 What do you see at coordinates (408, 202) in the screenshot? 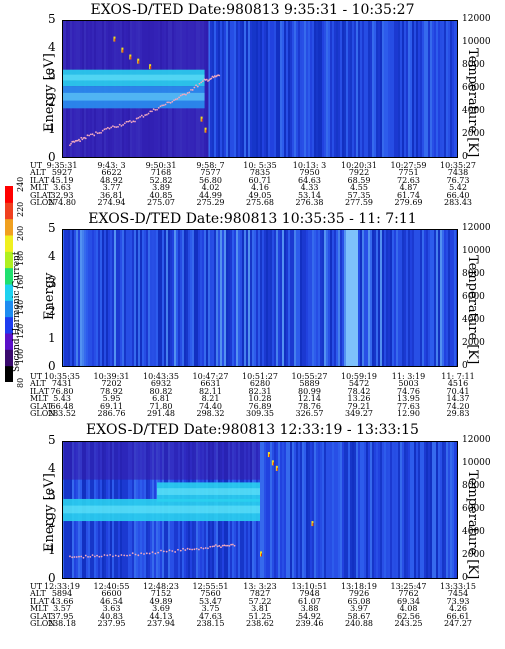
I see `orbit-cell: 279.69` at bounding box center [408, 202].